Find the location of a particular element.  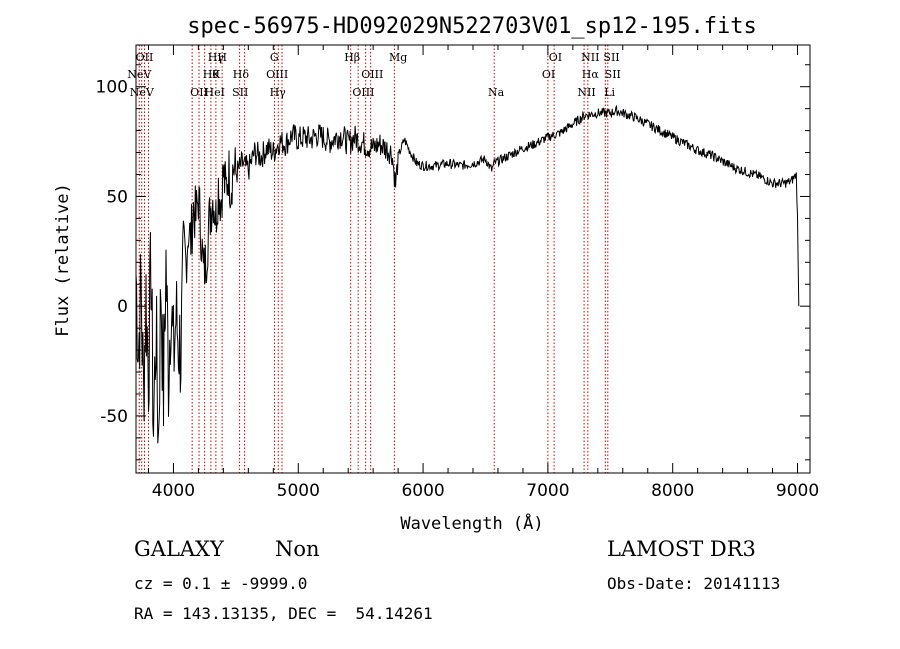

spectral-line-label: Hδ is located at coordinates (241, 74).